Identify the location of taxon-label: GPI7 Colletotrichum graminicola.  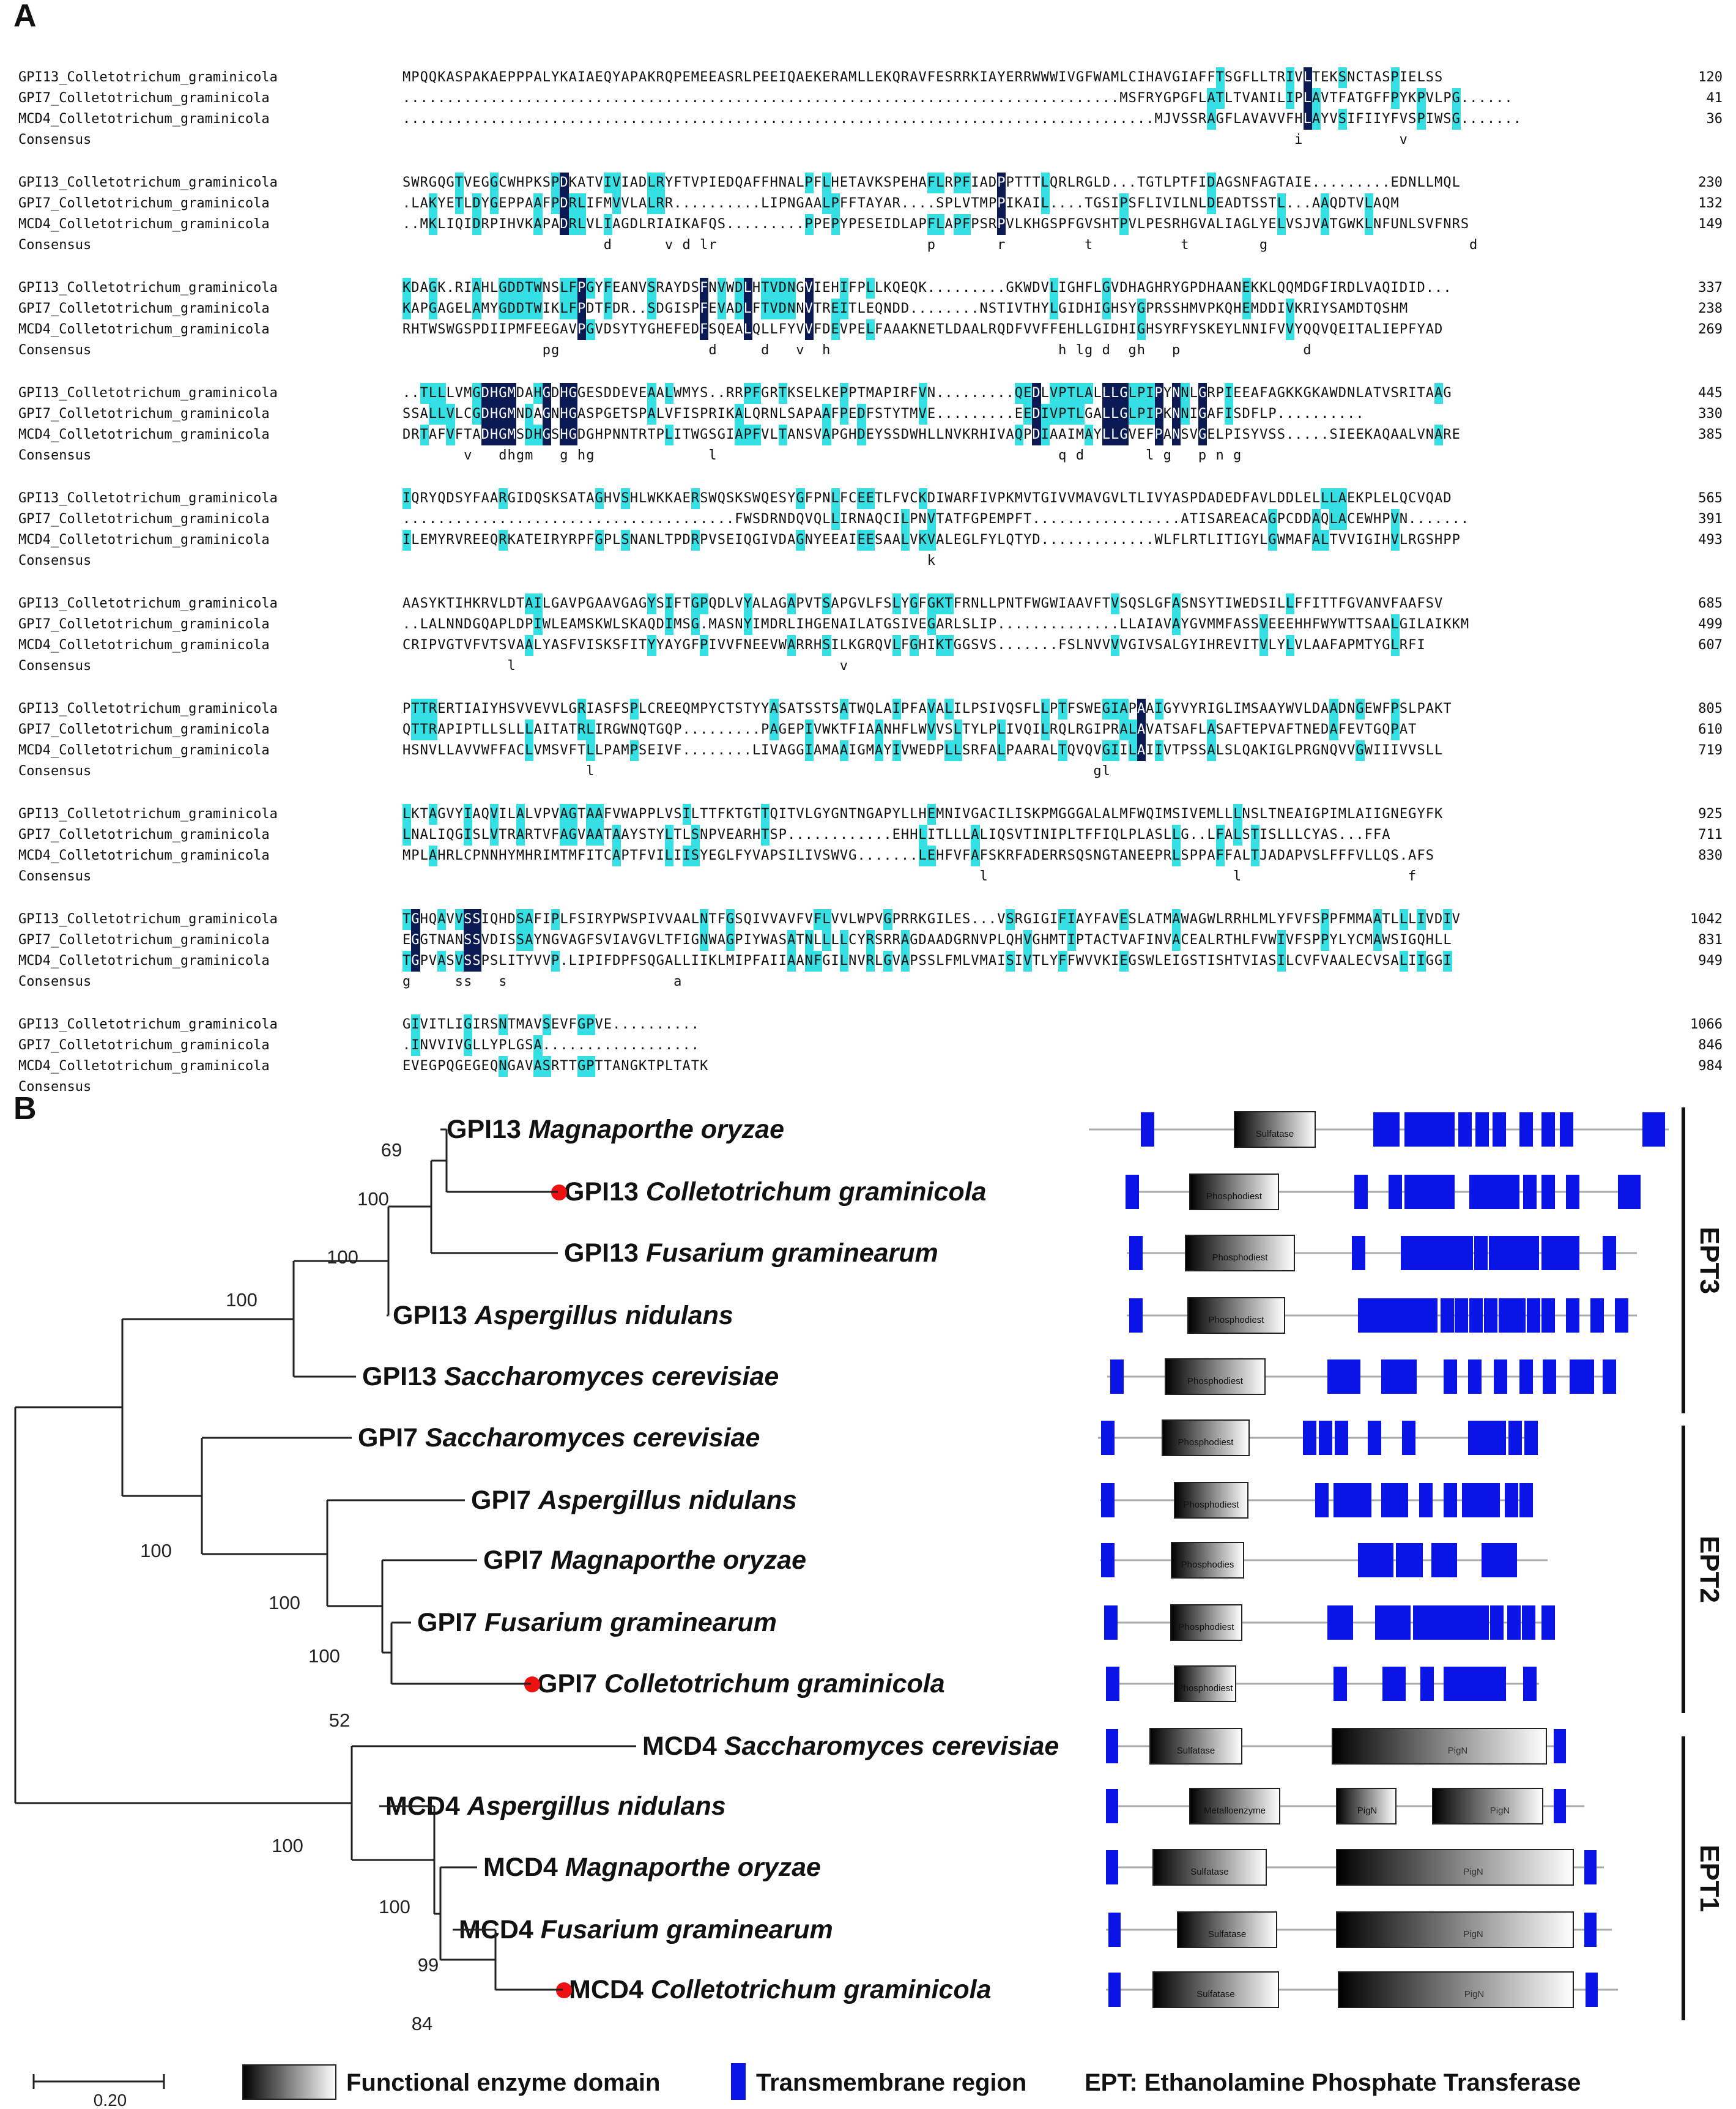
(741, 1684).